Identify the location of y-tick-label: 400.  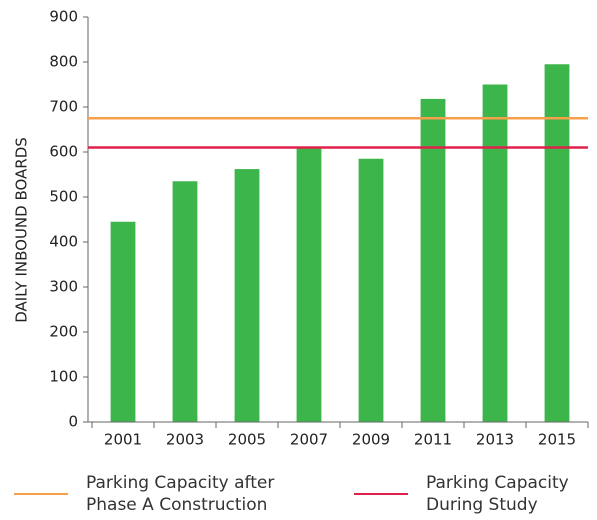
(63, 242).